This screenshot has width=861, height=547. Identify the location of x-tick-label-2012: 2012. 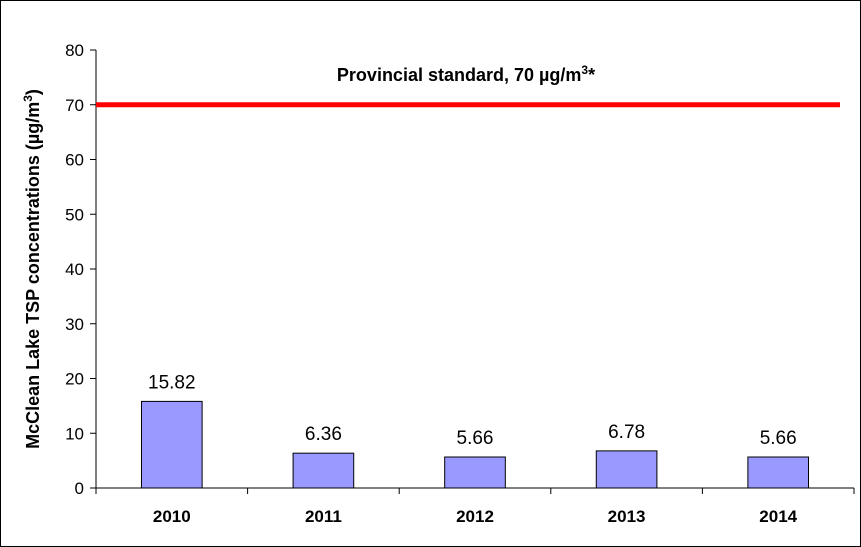
(475, 516).